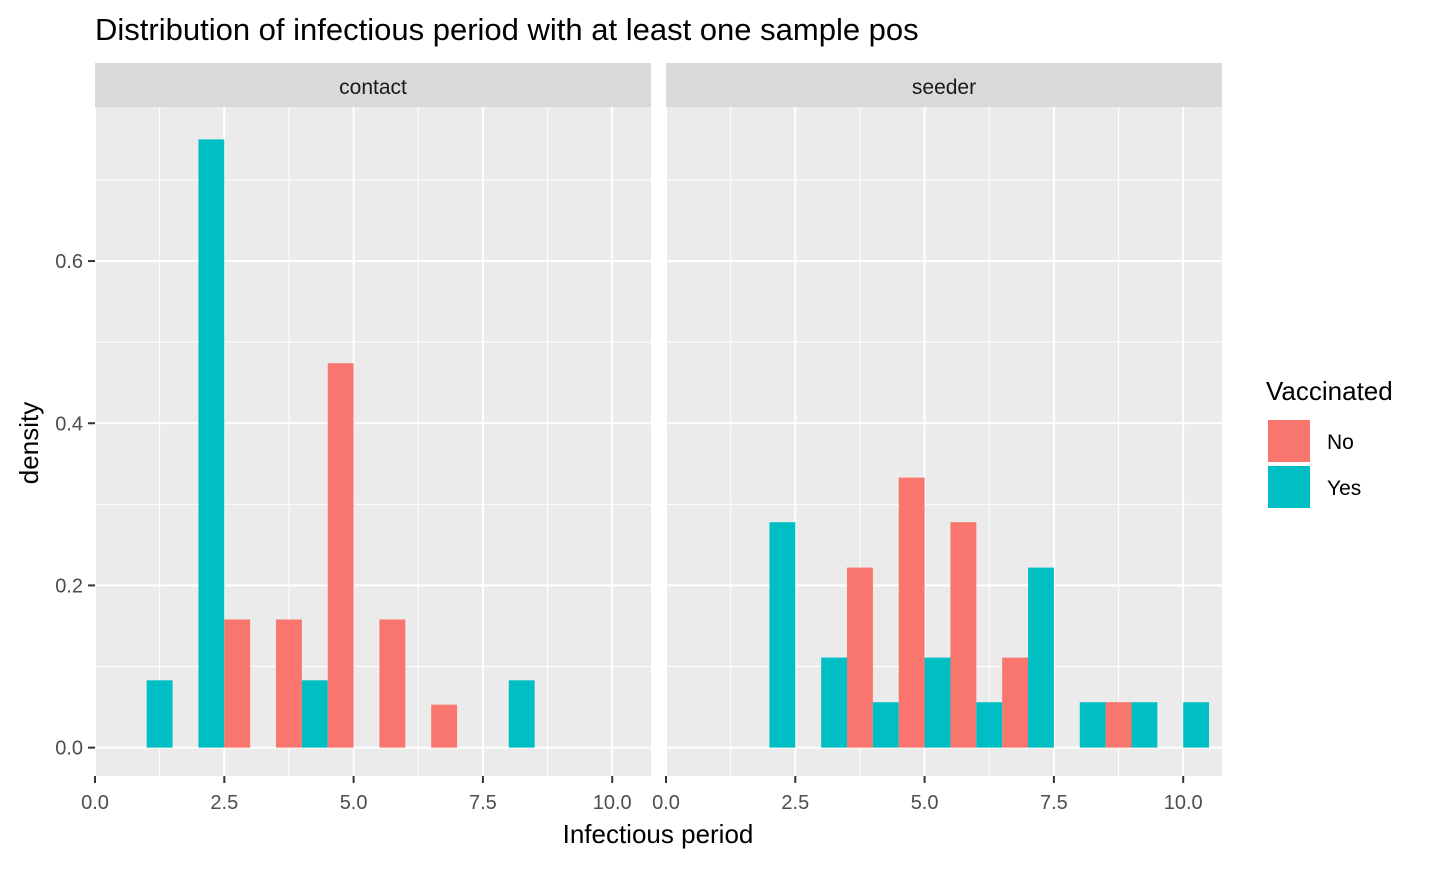 Image resolution: width=1440 pixels, height=869 pixels. I want to click on y-tick-label: 0.2, so click(69, 586).